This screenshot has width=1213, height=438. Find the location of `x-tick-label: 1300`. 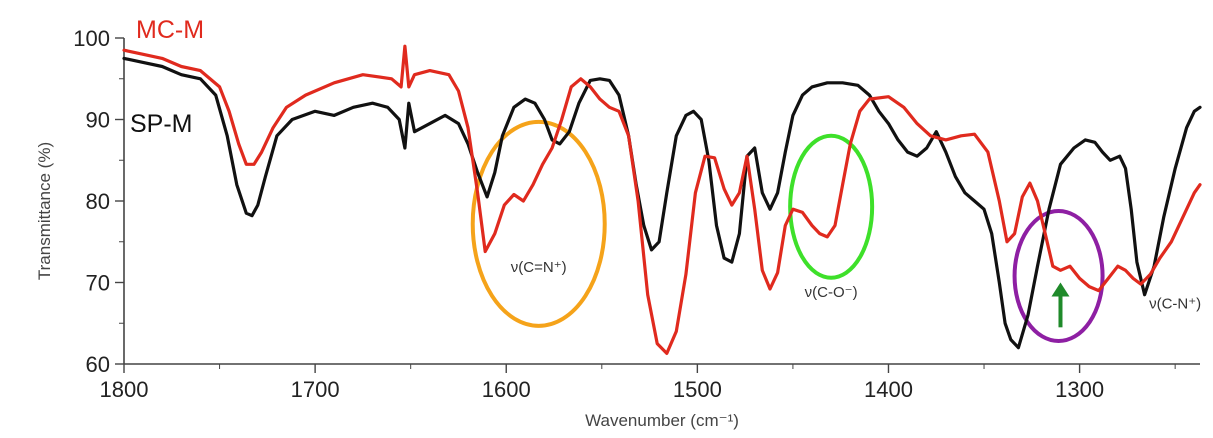

x-tick-label: 1300 is located at coordinates (1079, 389).